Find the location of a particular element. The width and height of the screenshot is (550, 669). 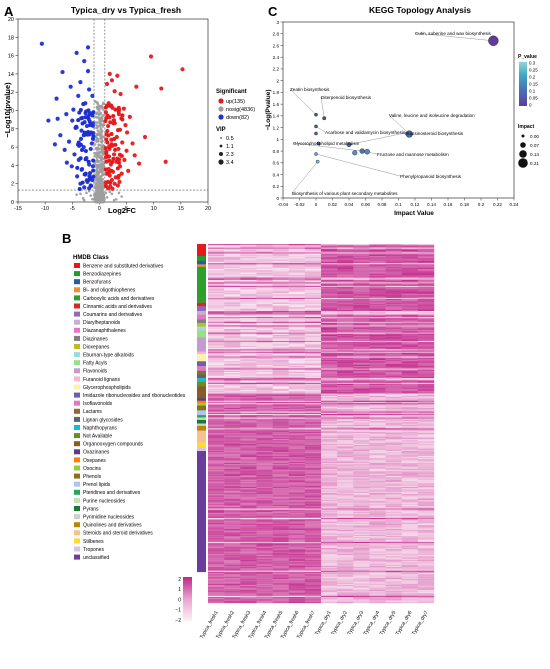

volcano-point-nosig is located at coordinates (121, 196).